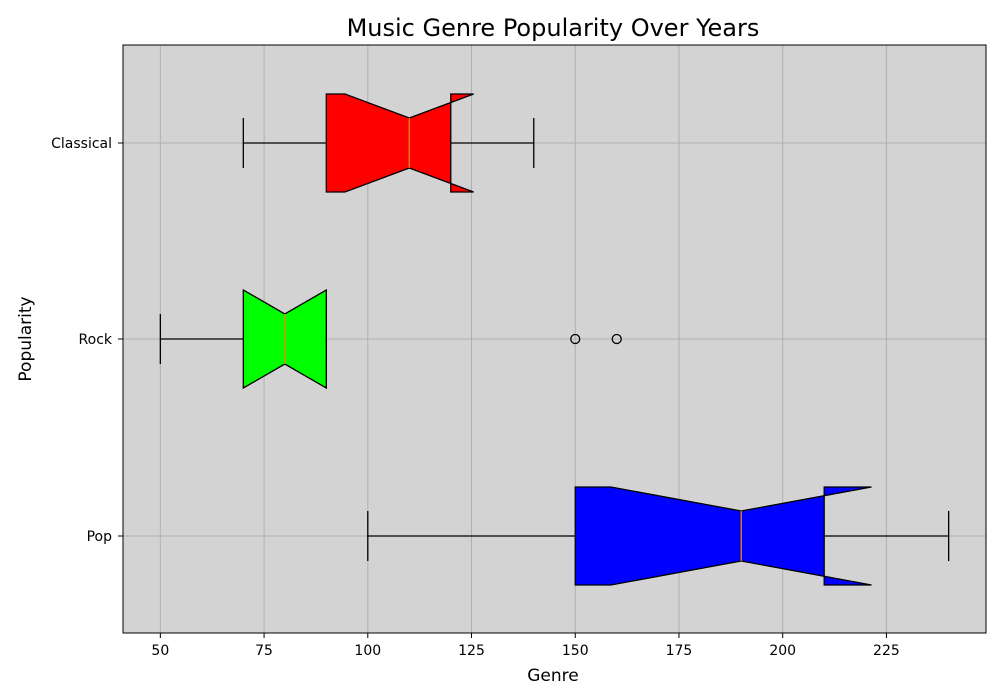 The image size is (1000, 700). I want to click on box-classical, so click(388, 143).